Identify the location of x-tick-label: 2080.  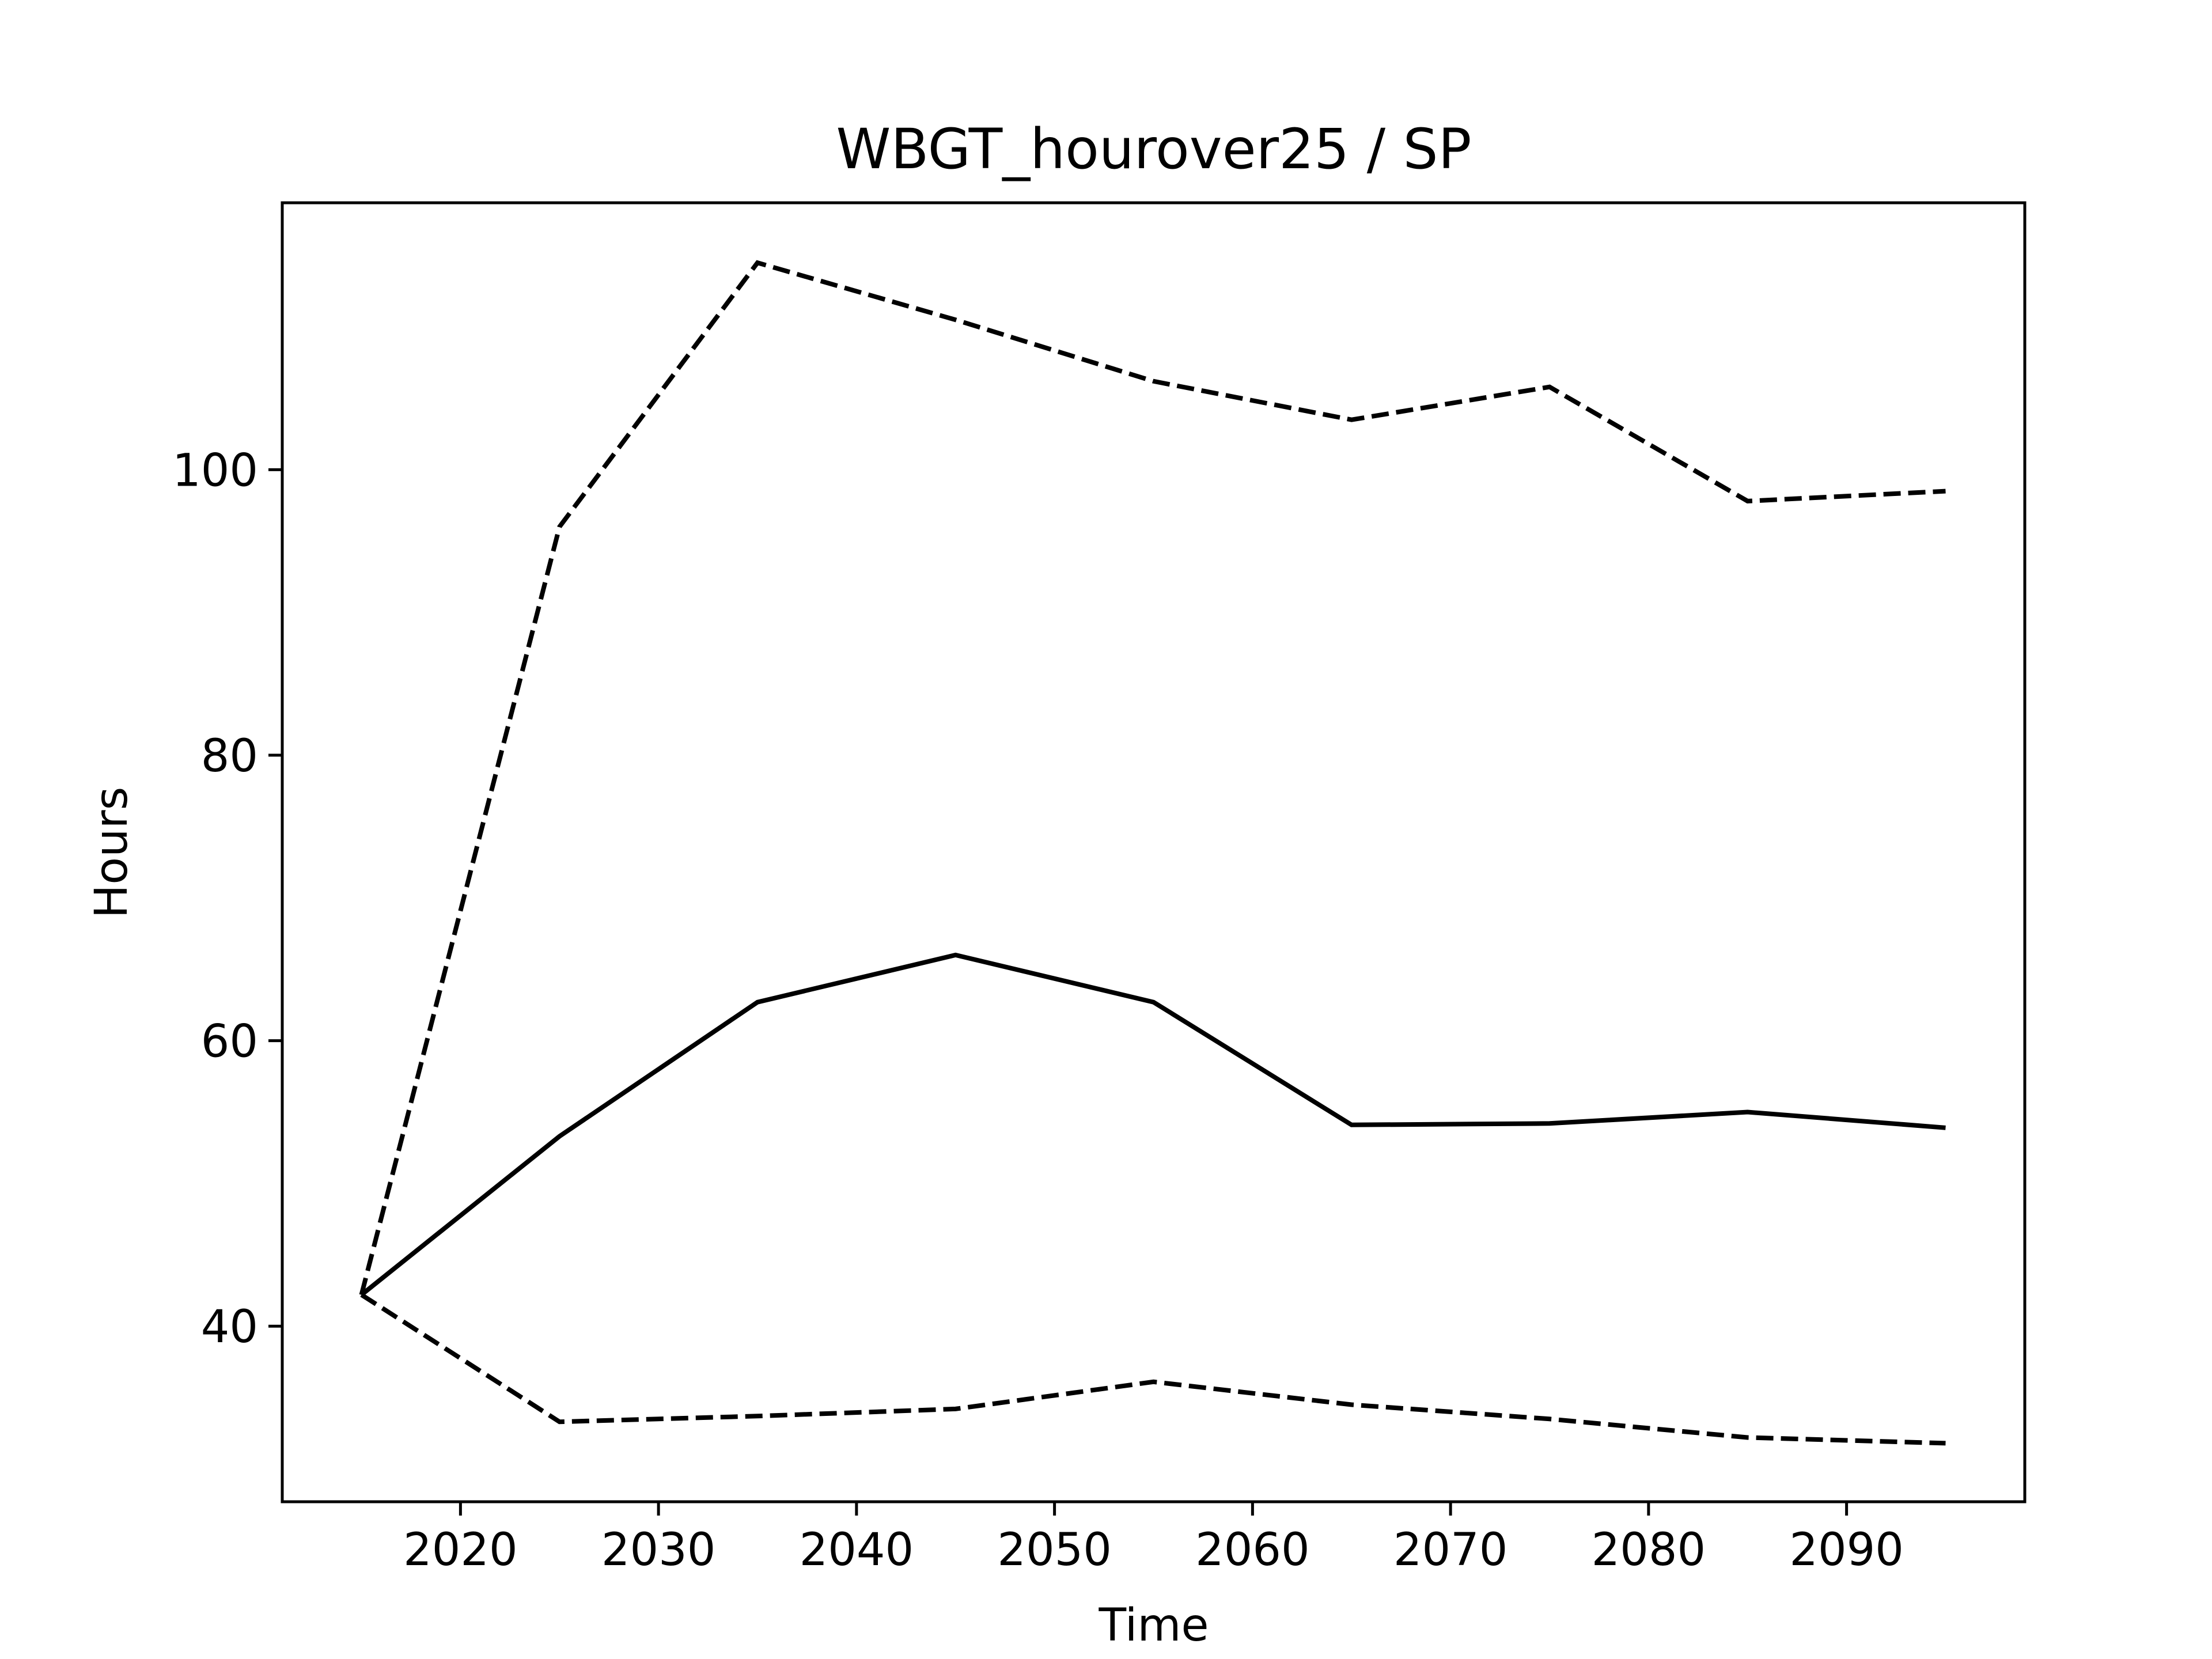
(1649, 1550).